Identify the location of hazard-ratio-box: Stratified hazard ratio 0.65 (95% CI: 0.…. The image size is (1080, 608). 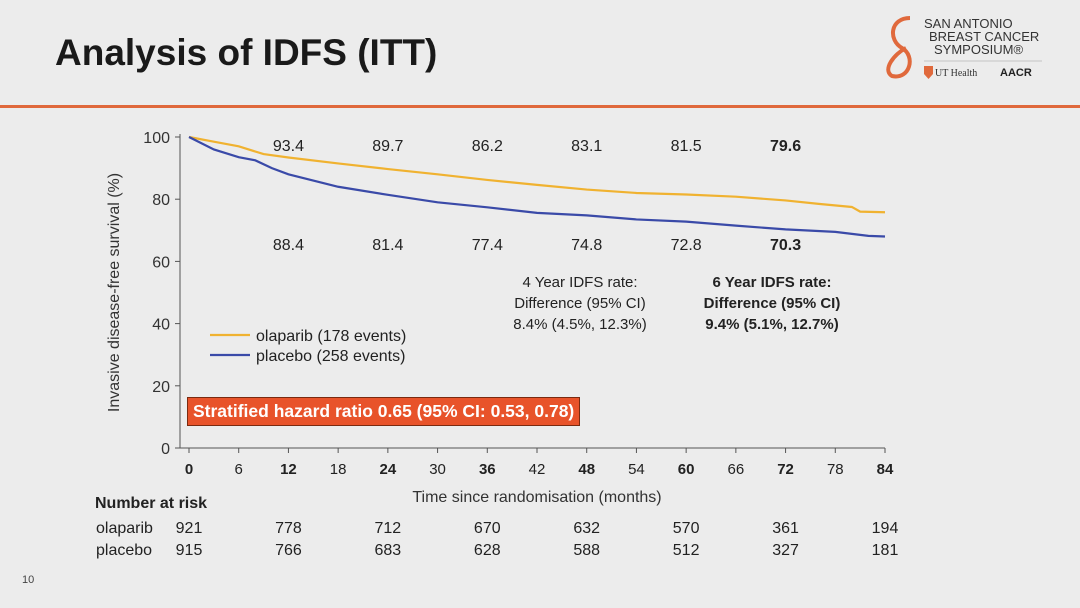
(384, 411).